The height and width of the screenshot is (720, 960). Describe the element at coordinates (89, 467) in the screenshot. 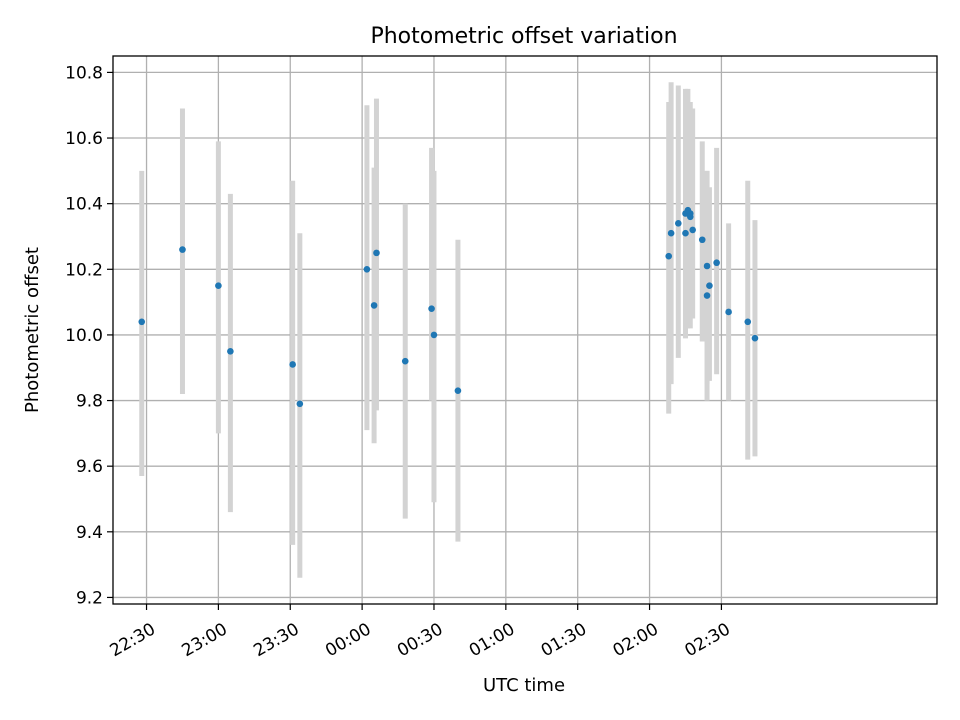

I see `y-tick-label: 9.6` at that location.